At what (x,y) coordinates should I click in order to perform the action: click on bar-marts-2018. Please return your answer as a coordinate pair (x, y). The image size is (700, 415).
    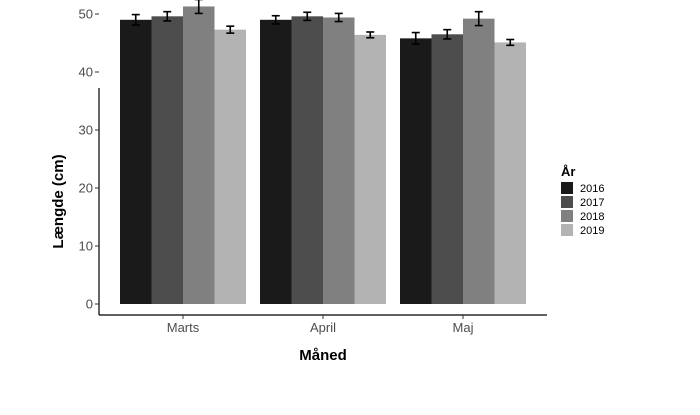
    Looking at the image, I should click on (199, 155).